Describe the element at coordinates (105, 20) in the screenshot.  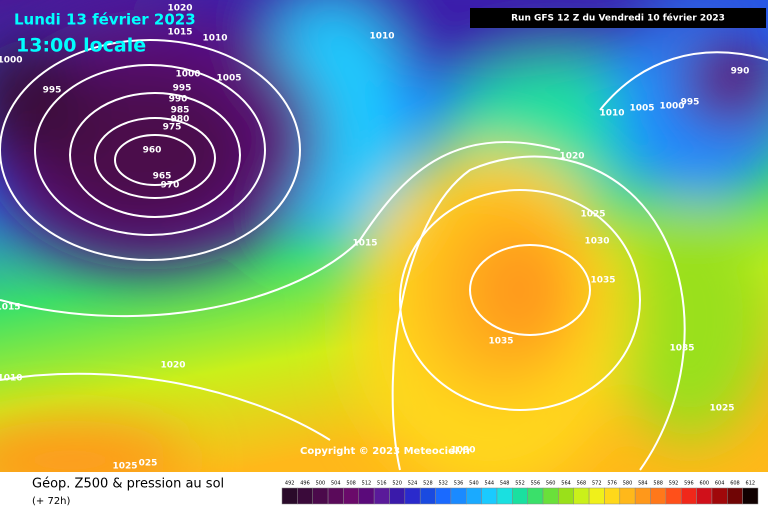
I see `forecast-date: Lundi 13 février 2023` at that location.